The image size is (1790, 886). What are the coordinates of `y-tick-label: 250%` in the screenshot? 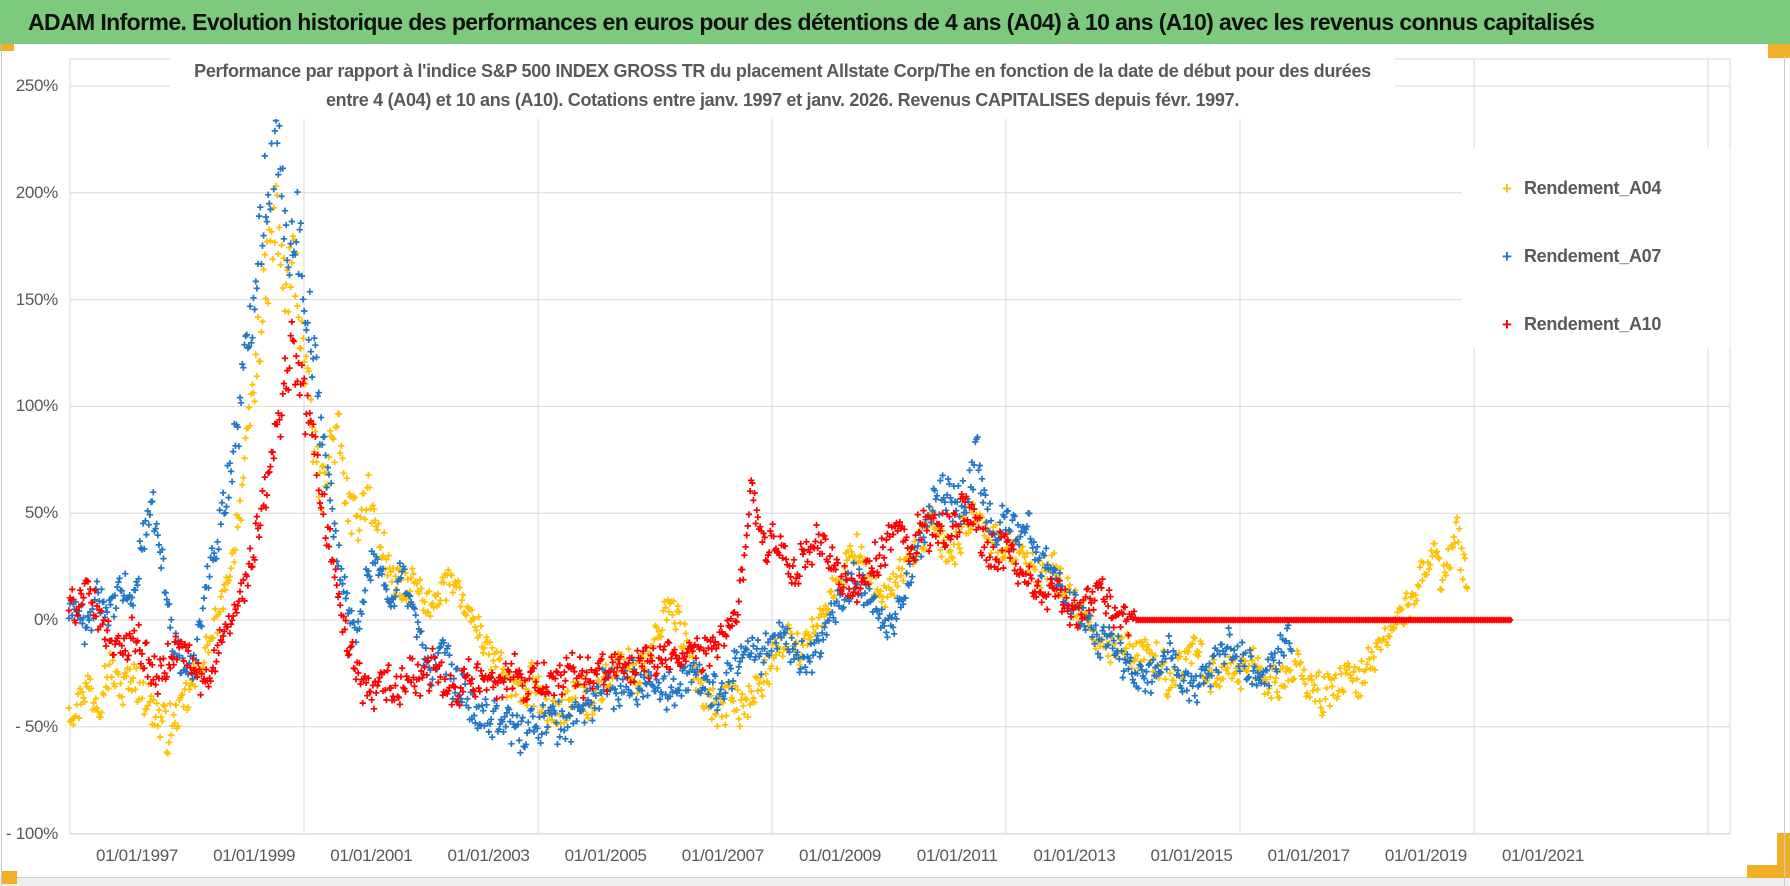 It's located at (37, 85).